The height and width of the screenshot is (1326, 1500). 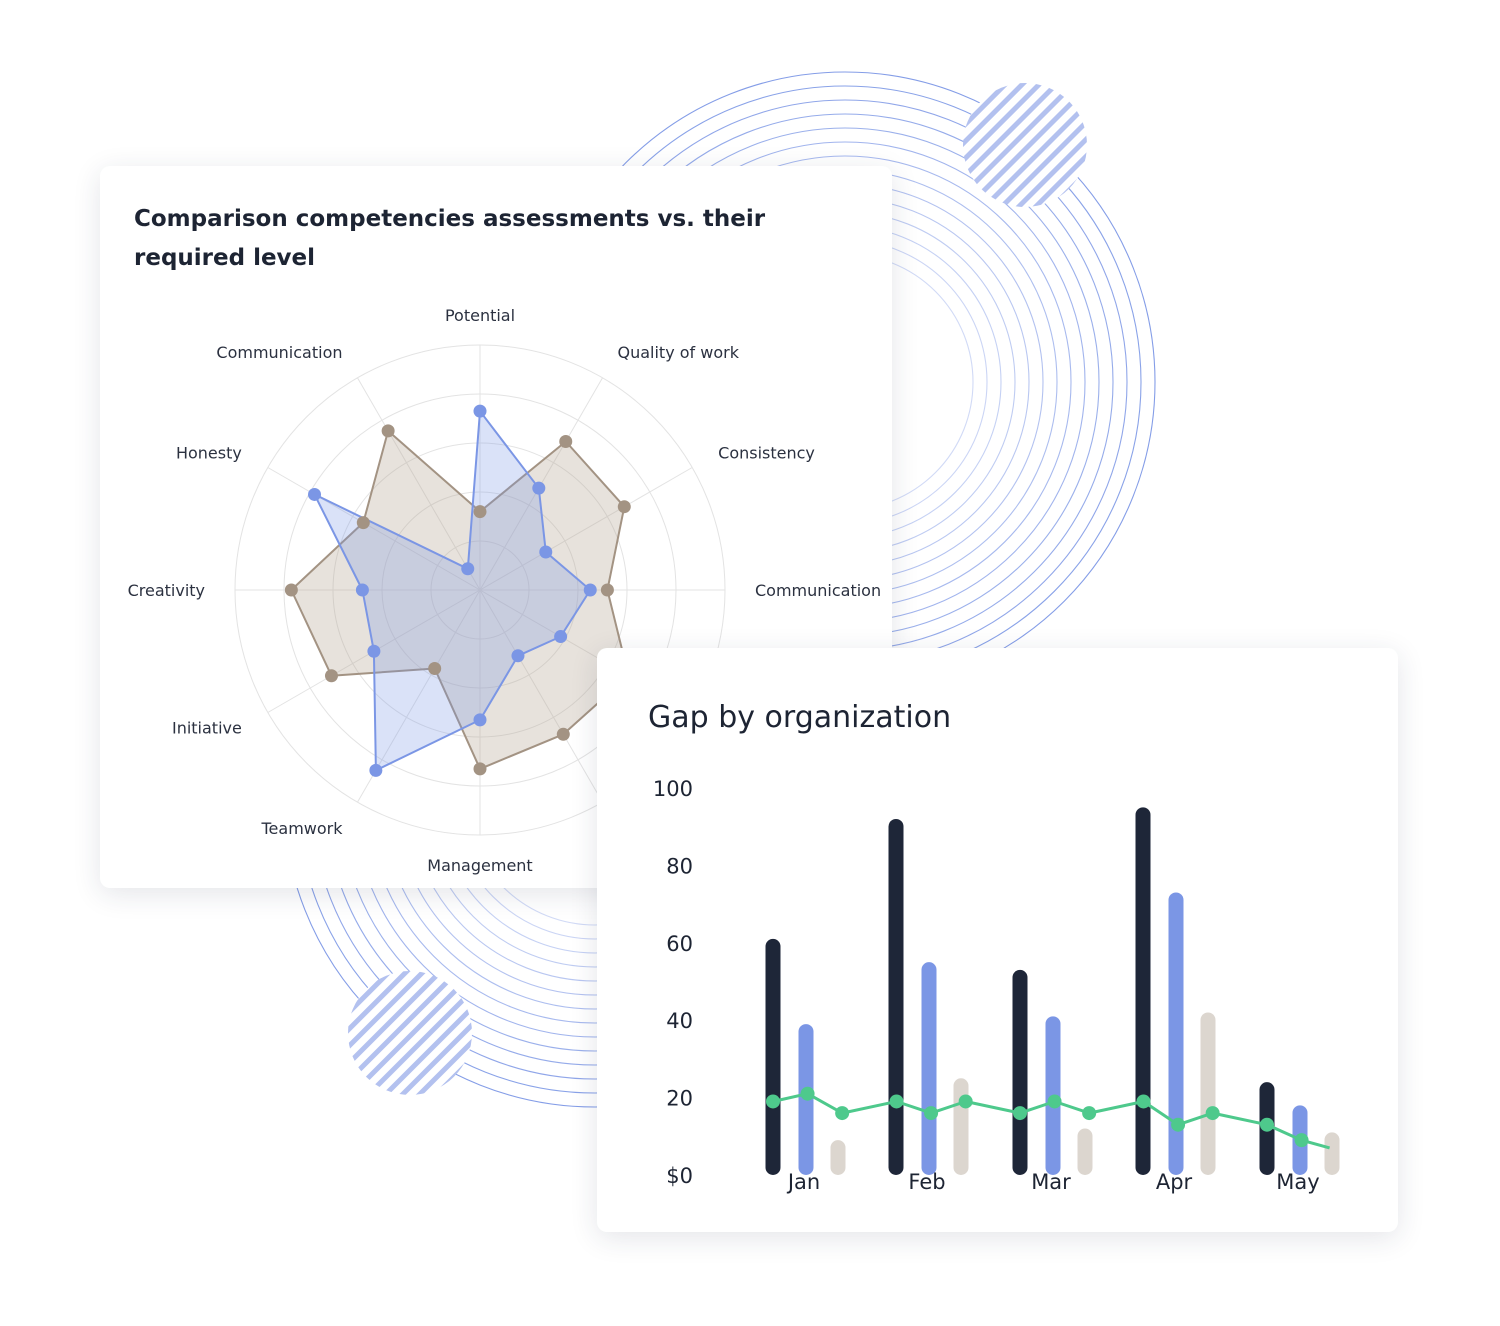 What do you see at coordinates (1297, 1182) in the screenshot?
I see `x-category-label: May` at bounding box center [1297, 1182].